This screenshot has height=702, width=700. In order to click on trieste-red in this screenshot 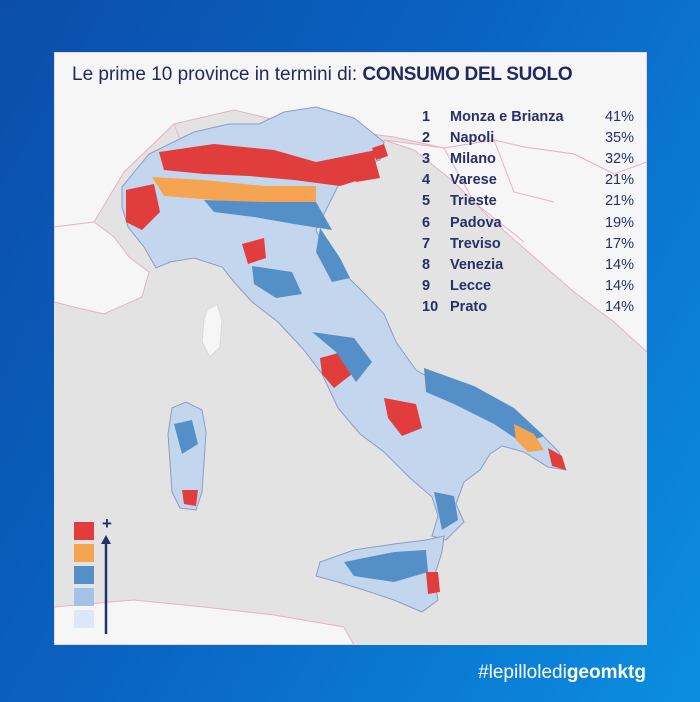, I will do `click(380, 152)`.